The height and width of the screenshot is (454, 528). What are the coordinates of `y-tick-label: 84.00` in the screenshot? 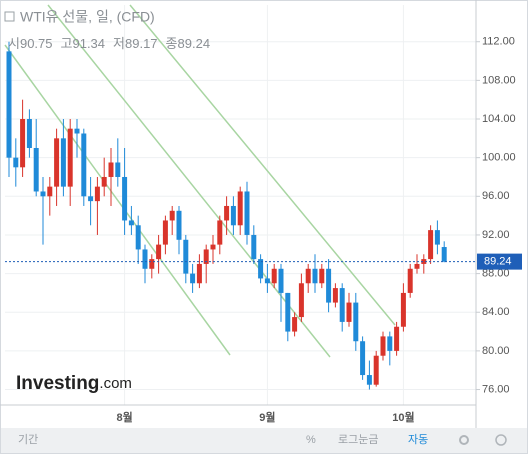 It's located at (496, 312).